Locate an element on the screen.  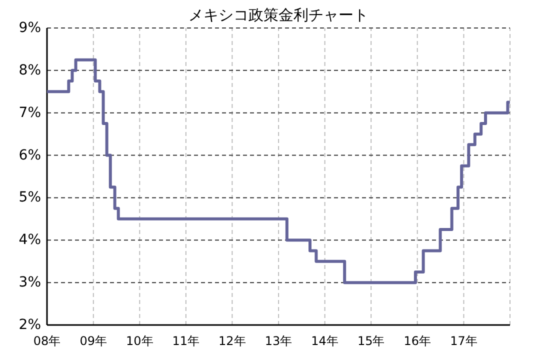
x-tick-label: 16年 is located at coordinates (417, 341).